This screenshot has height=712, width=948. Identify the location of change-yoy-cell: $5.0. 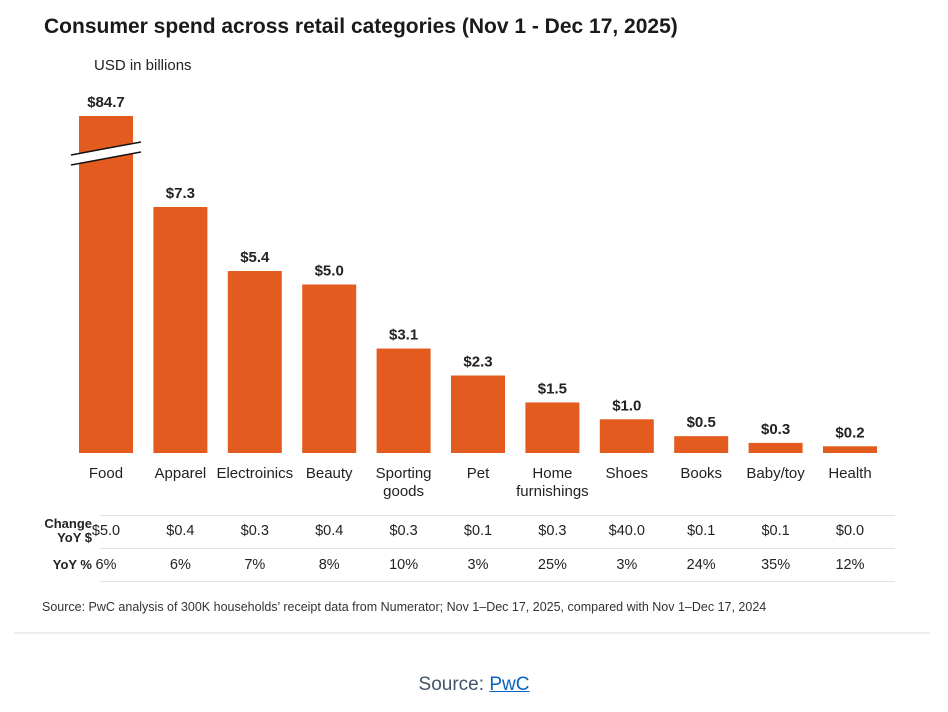
(106, 531).